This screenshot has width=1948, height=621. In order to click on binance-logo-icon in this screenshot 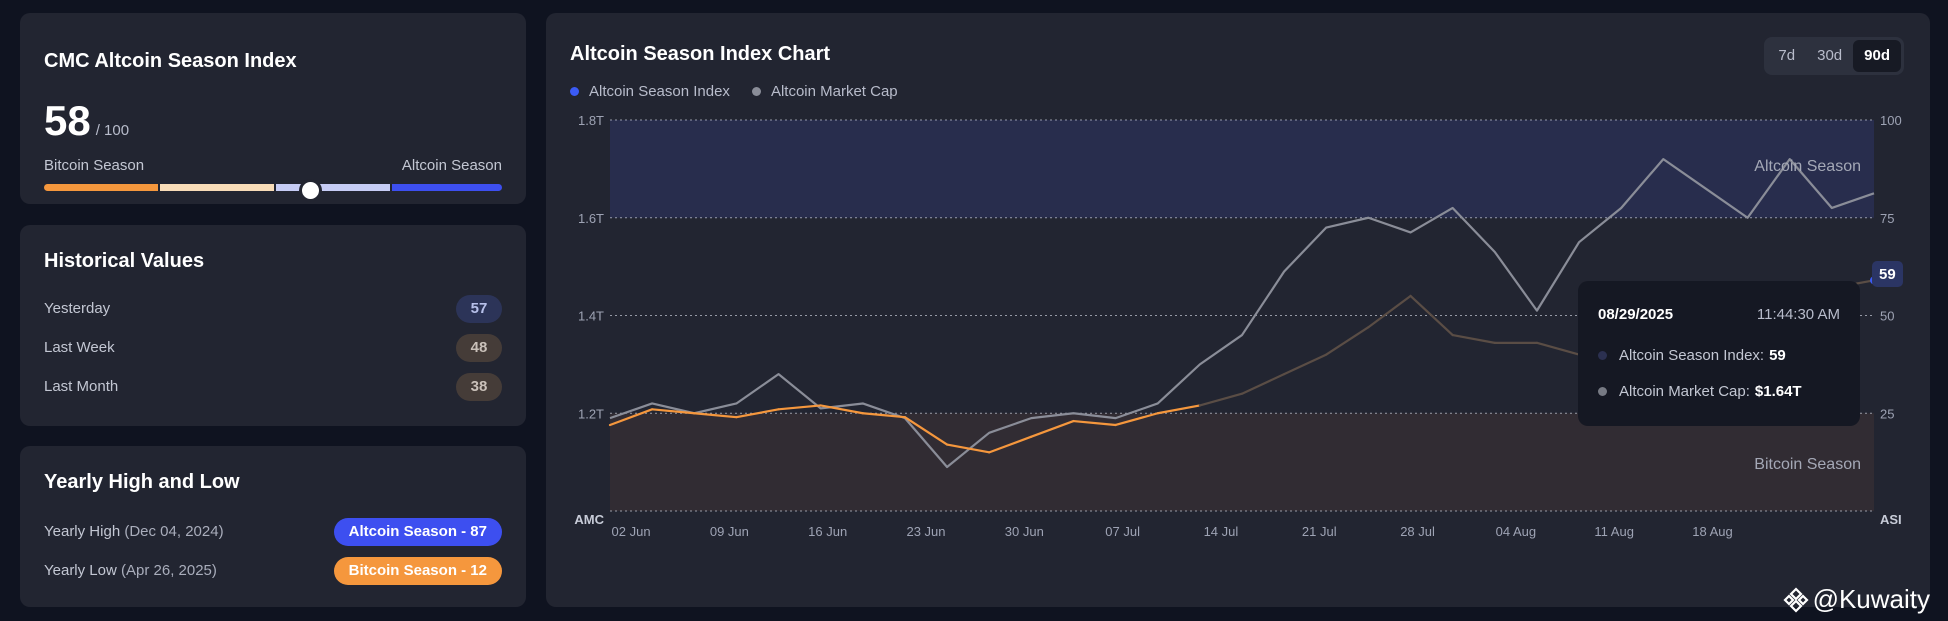, I will do `click(1796, 599)`.